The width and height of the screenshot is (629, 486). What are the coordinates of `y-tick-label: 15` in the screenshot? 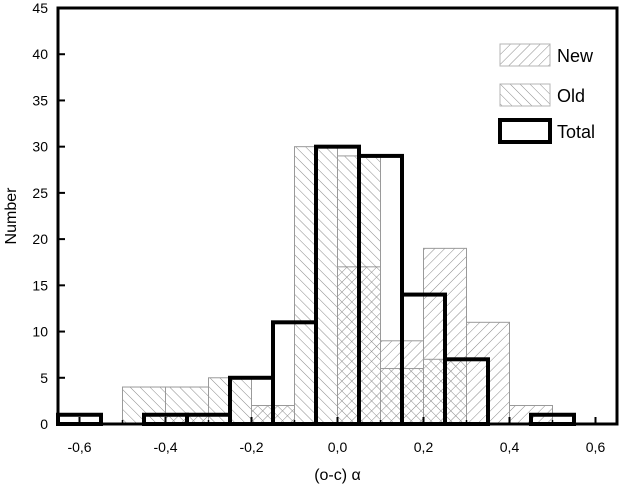 It's located at (40, 285).